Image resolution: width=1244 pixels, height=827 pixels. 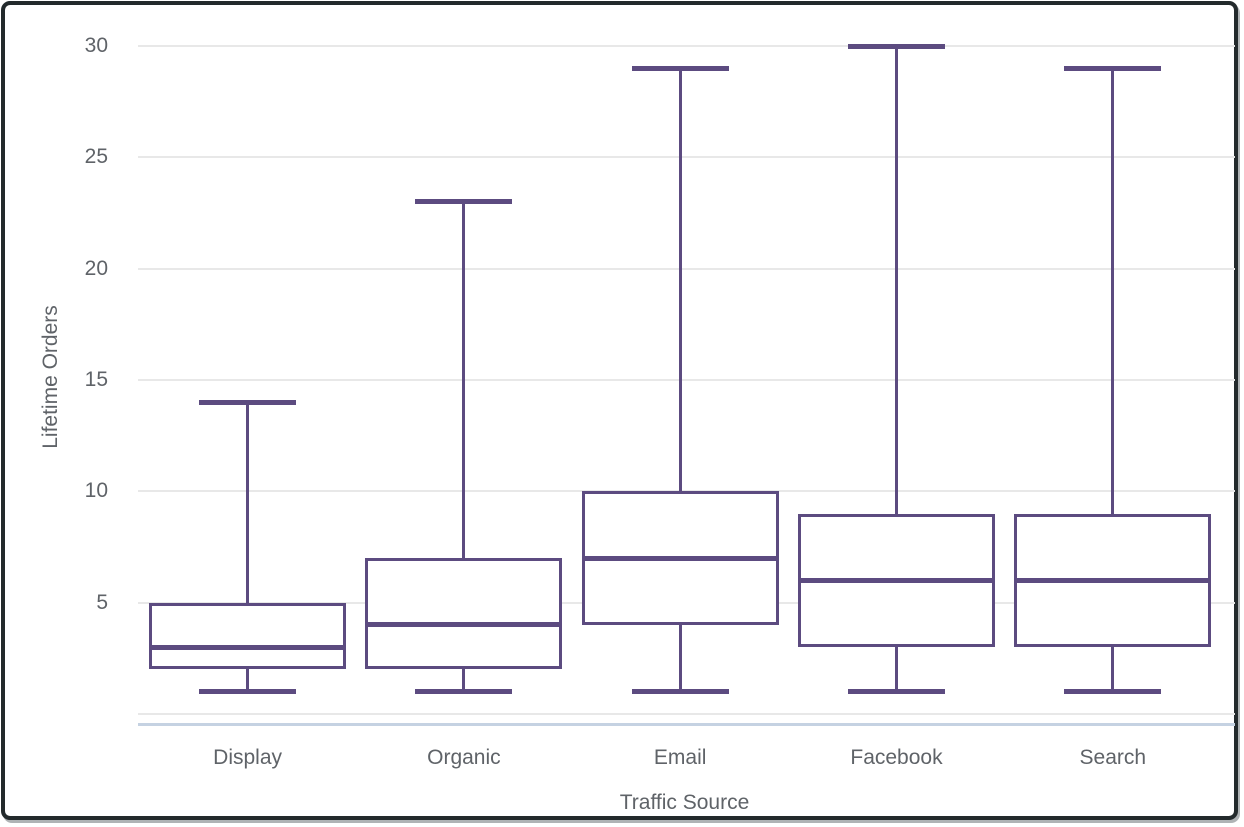 I want to click on whisker-lower-stem-facebook, so click(x=896, y=669).